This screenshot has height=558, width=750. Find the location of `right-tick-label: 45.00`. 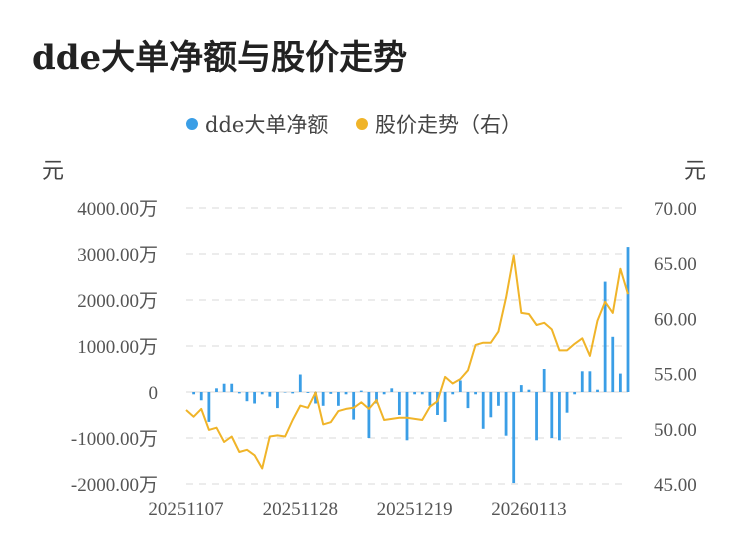

right-tick-label: 45.00 is located at coordinates (675, 485).